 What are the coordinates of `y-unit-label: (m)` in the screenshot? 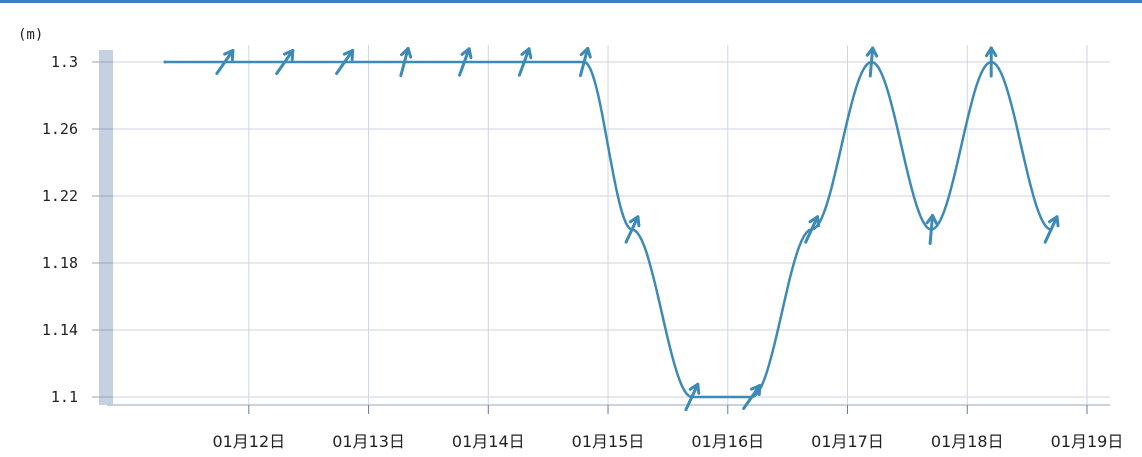 It's located at (30, 35).